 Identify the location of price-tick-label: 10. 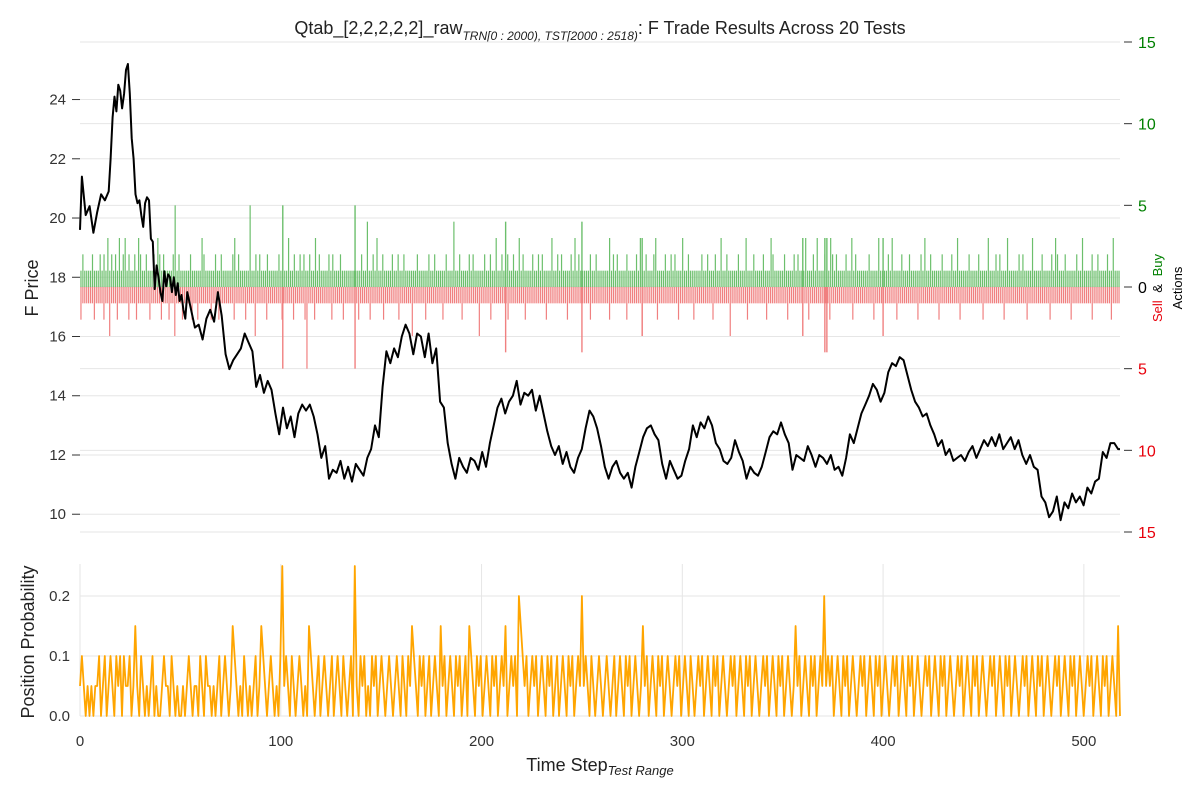
(57, 514).